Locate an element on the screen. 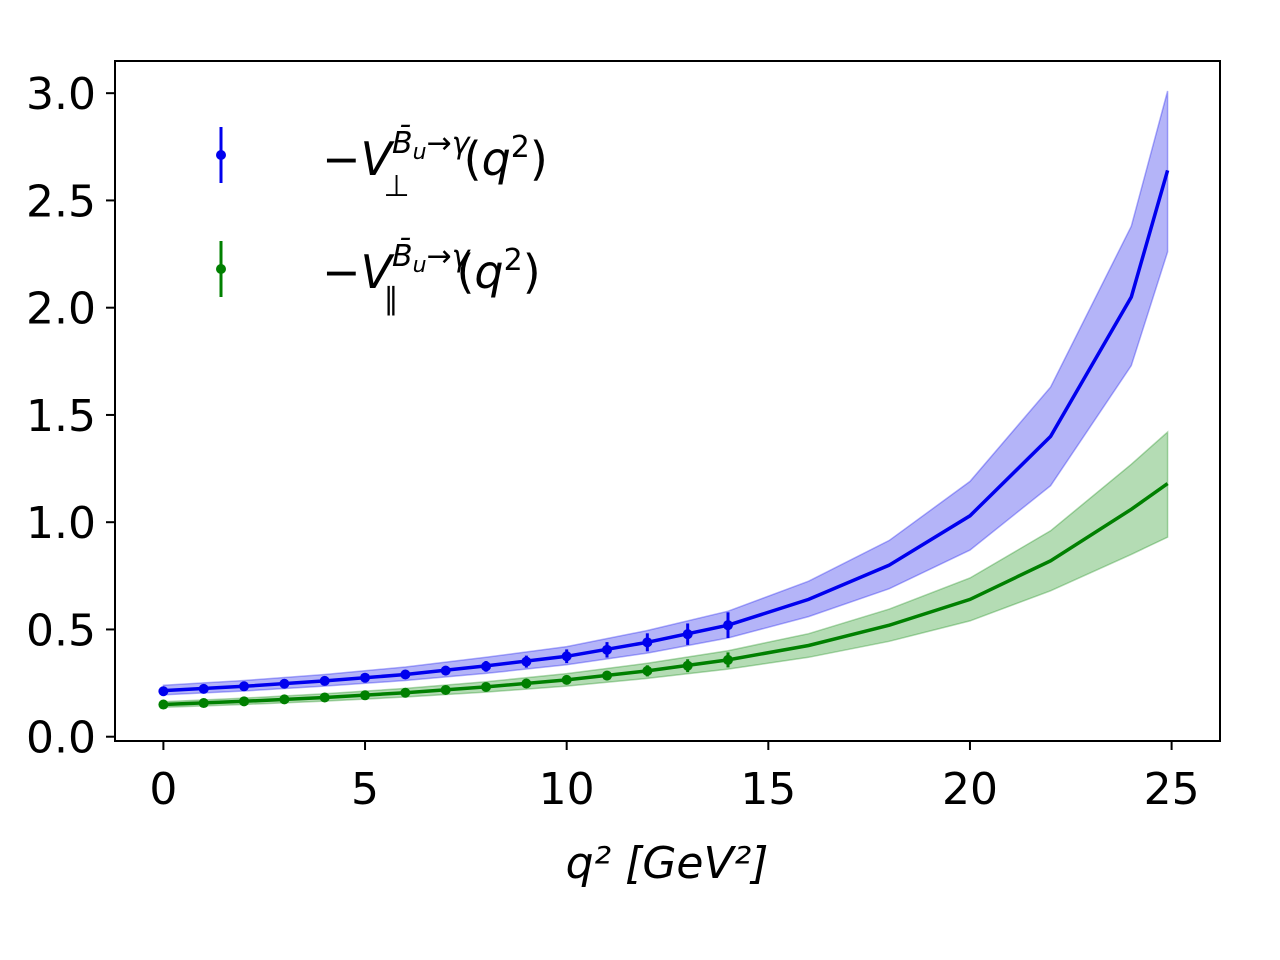 The image size is (1280, 960). legend-entry-par: −VB̄u→γ ∥(q2) is located at coordinates (378, 277).